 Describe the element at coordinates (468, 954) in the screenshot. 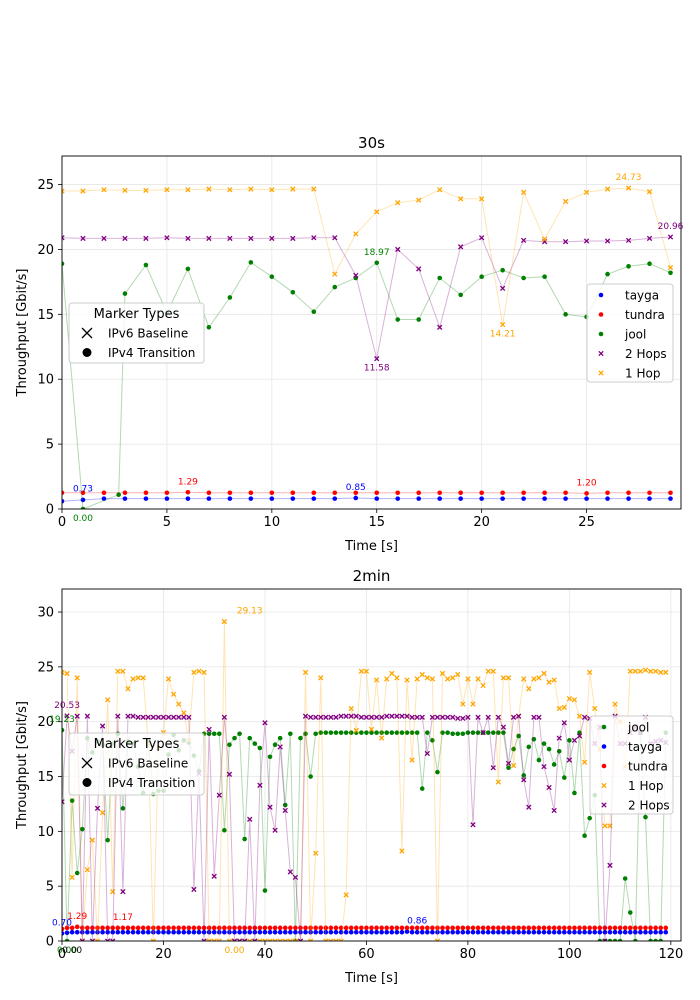

I see `x-tick-label: 80` at that location.